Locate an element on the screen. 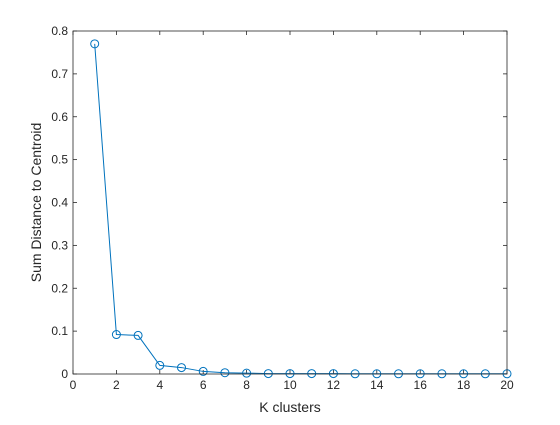 This screenshot has height=425, width=560. x-tick-label: 2 is located at coordinates (116, 385).